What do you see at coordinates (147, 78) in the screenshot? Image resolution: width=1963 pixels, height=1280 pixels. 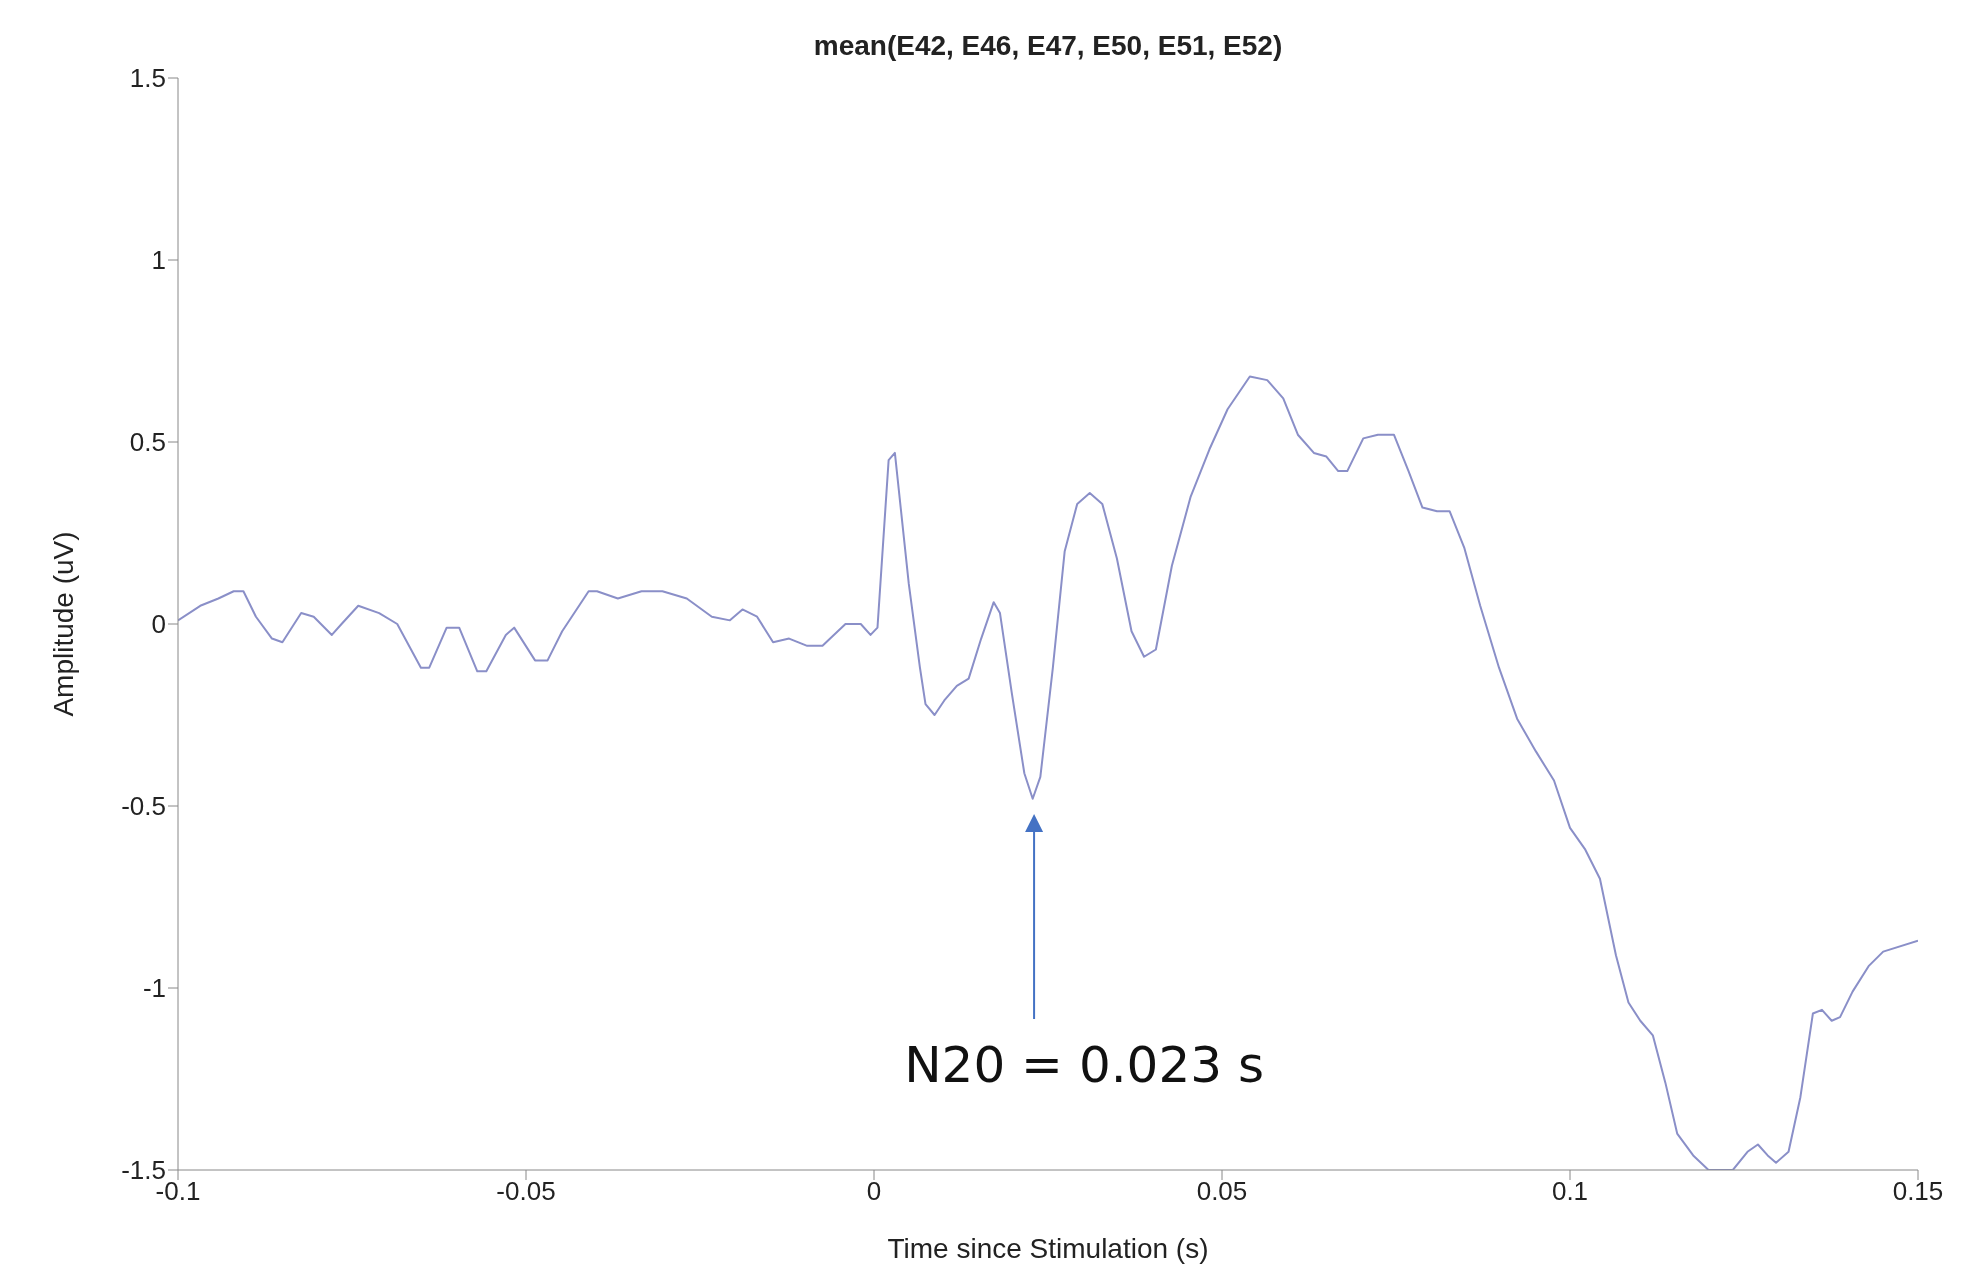 I see `y-tick-label: 1.5` at bounding box center [147, 78].